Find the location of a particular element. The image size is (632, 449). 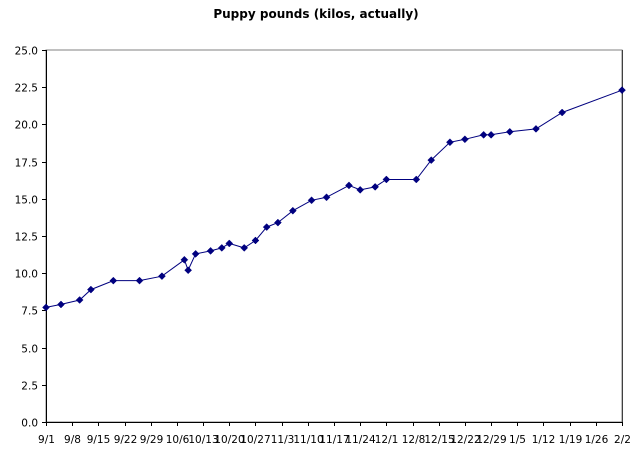

y-tick-label: 5.0 is located at coordinates (29, 350).